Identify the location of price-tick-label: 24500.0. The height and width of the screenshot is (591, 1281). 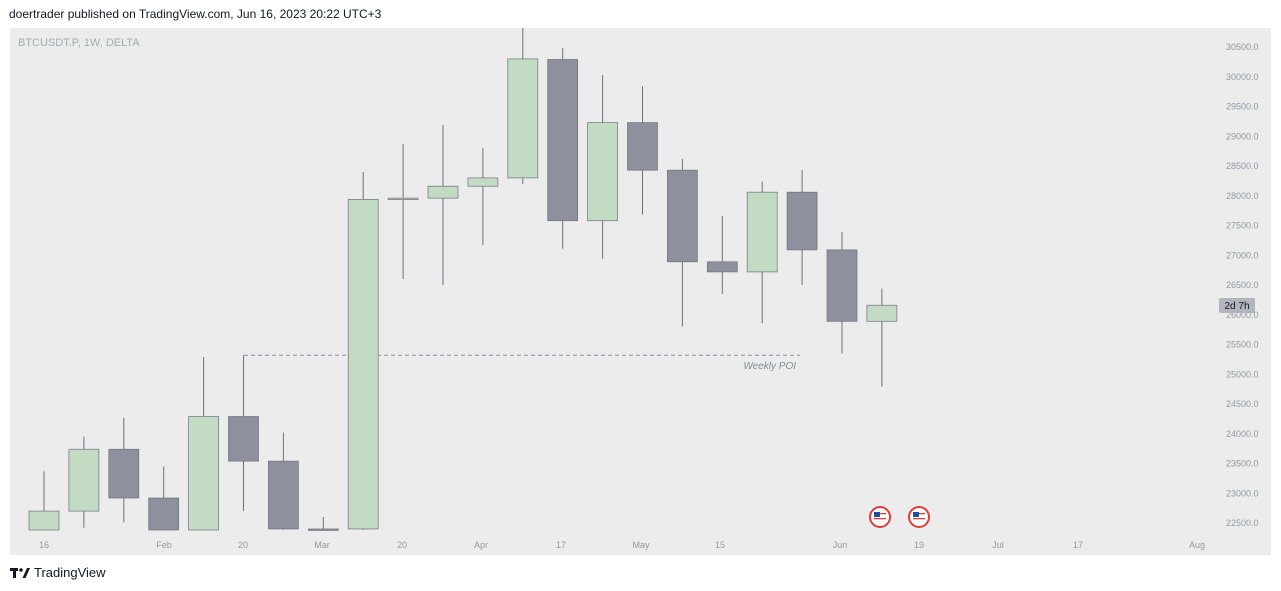
(1242, 404).